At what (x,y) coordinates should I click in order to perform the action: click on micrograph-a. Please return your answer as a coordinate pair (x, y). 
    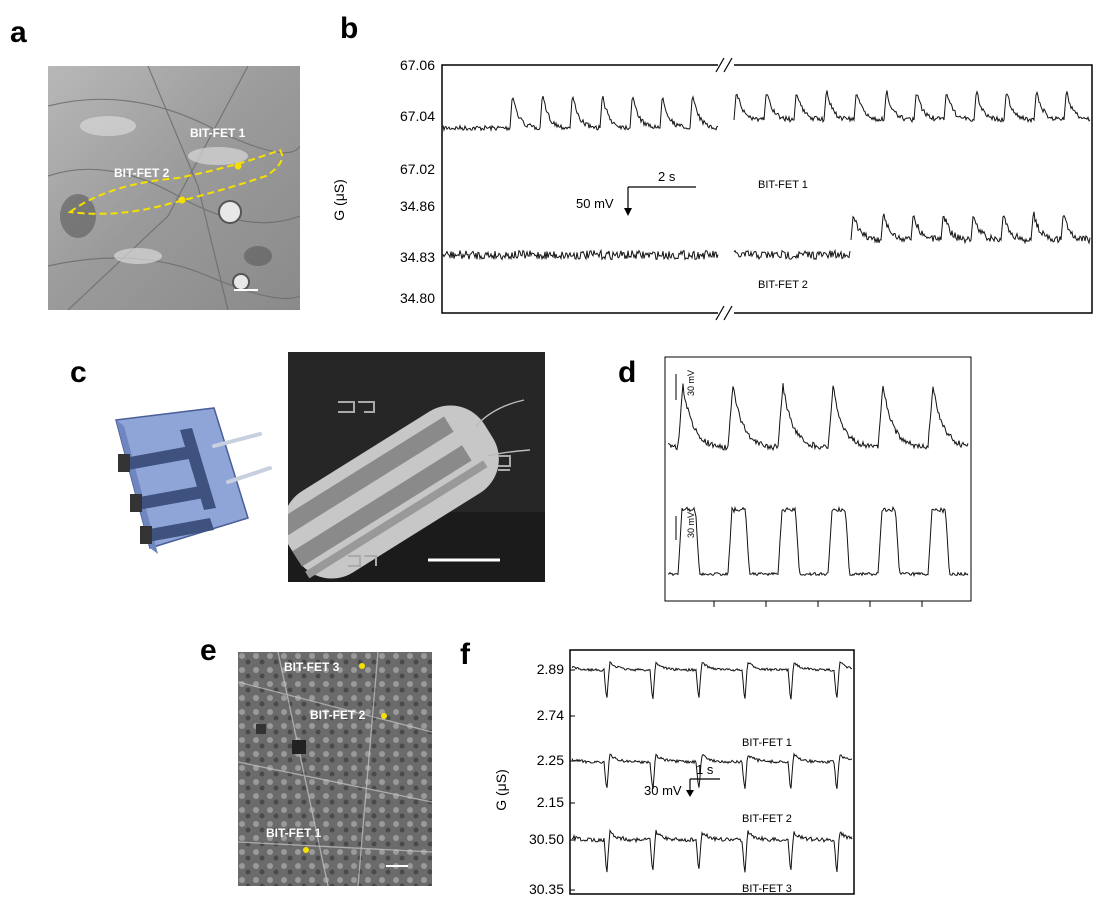
    Looking at the image, I should click on (174, 188).